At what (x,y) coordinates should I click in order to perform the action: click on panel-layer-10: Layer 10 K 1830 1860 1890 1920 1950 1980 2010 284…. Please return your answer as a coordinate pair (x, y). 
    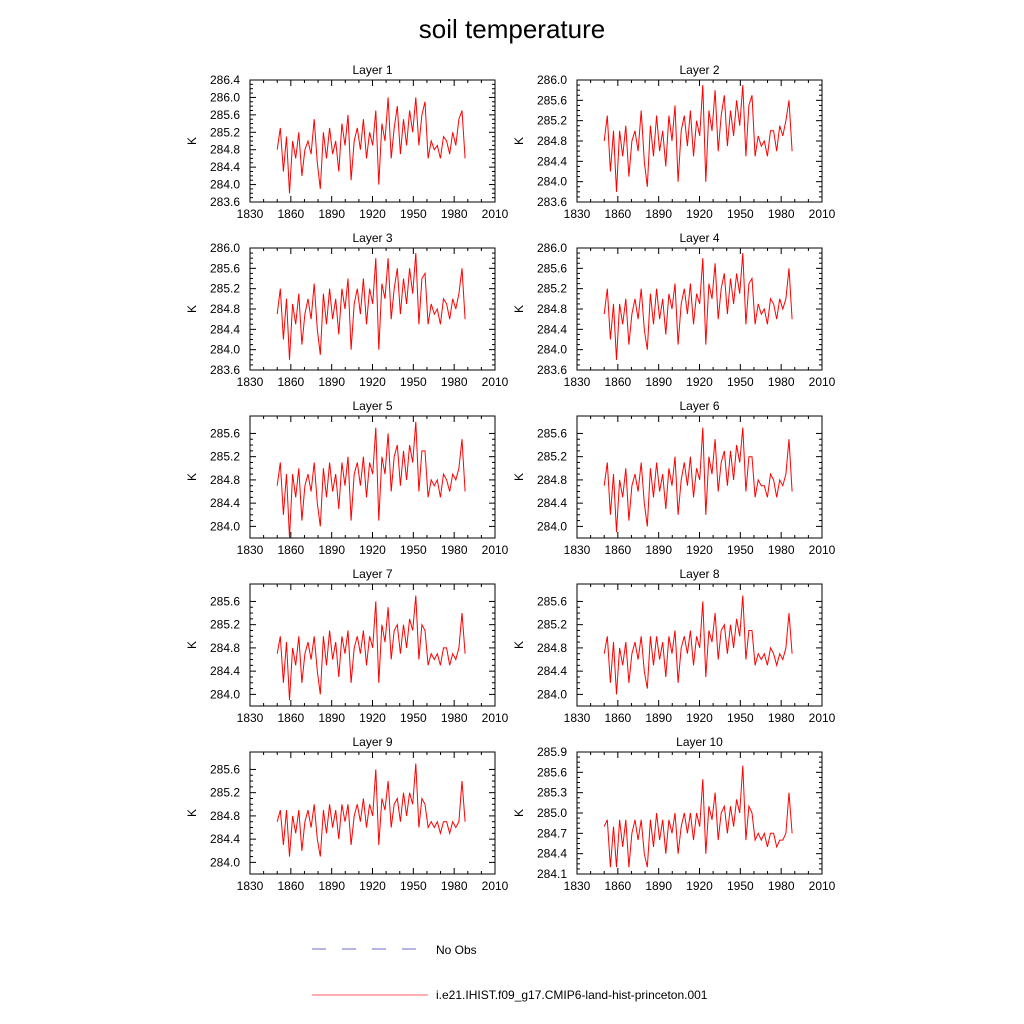
    Looking at the image, I should click on (674, 814).